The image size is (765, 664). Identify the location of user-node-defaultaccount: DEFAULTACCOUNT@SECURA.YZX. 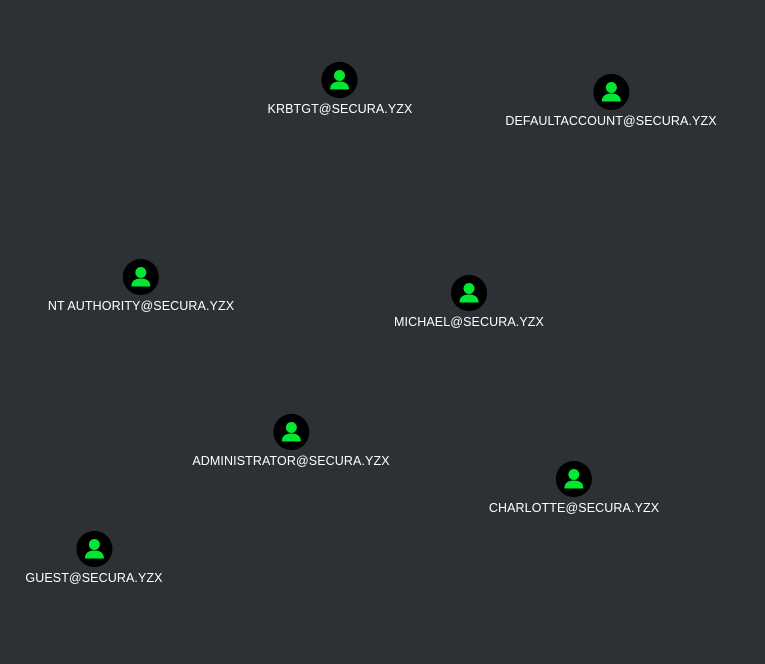
(611, 101).